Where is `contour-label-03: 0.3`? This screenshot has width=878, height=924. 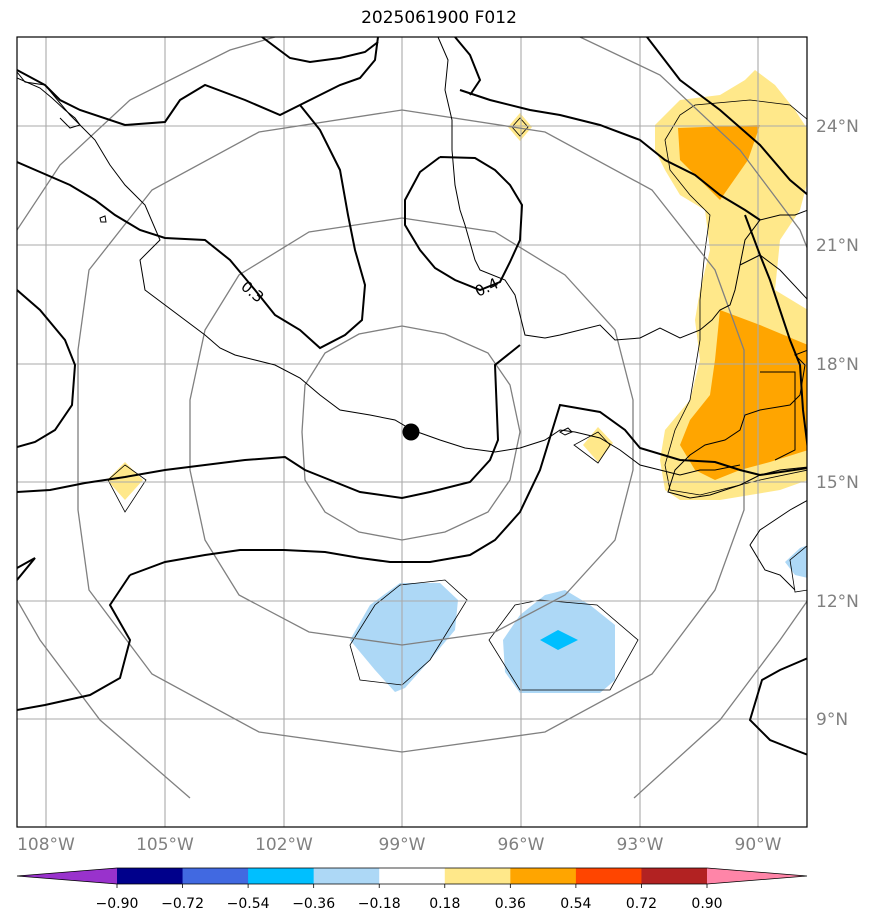 contour-label-03: 0.3 is located at coordinates (252, 291).